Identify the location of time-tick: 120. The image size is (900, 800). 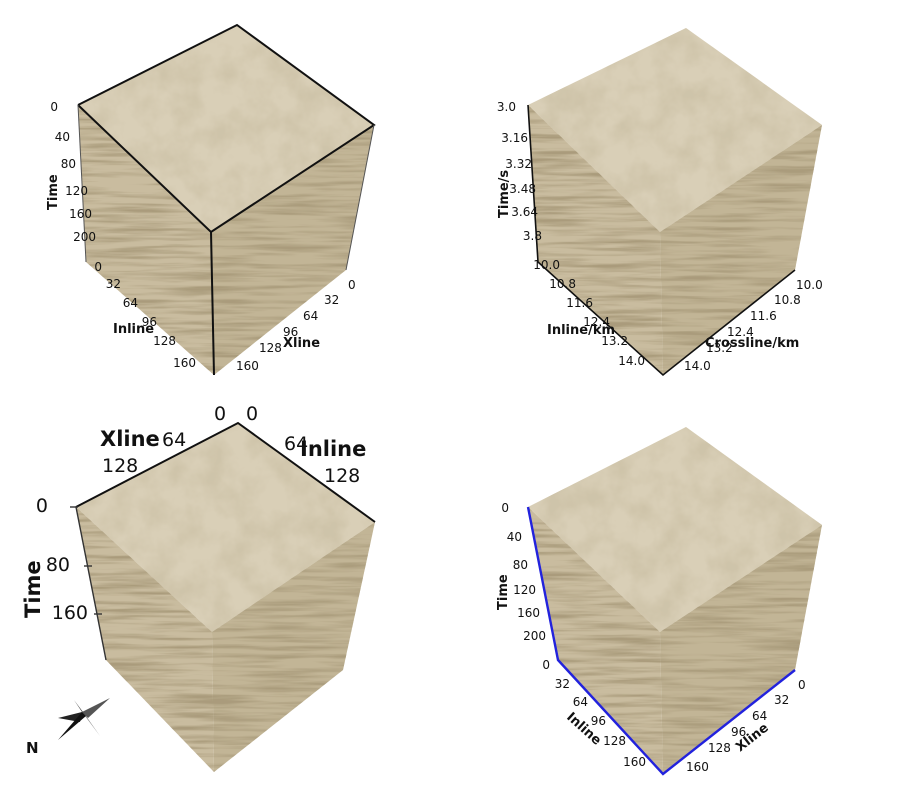
(76, 191).